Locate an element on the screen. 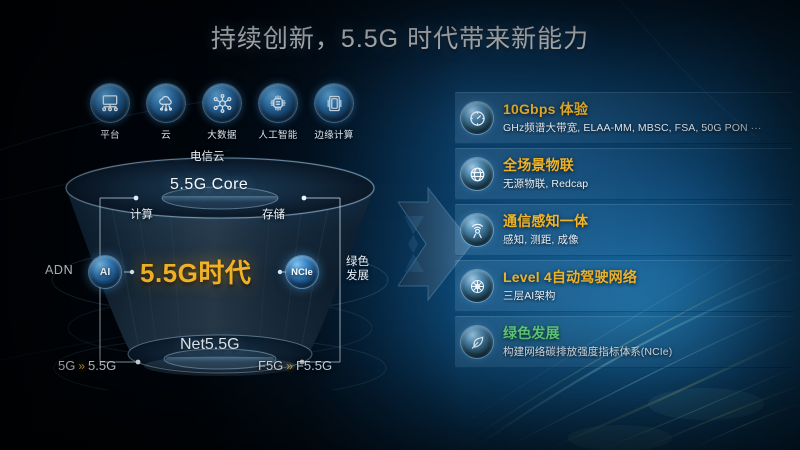 The width and height of the screenshot is (800, 450). capability-title: 全场景物联 is located at coordinates (538, 164).